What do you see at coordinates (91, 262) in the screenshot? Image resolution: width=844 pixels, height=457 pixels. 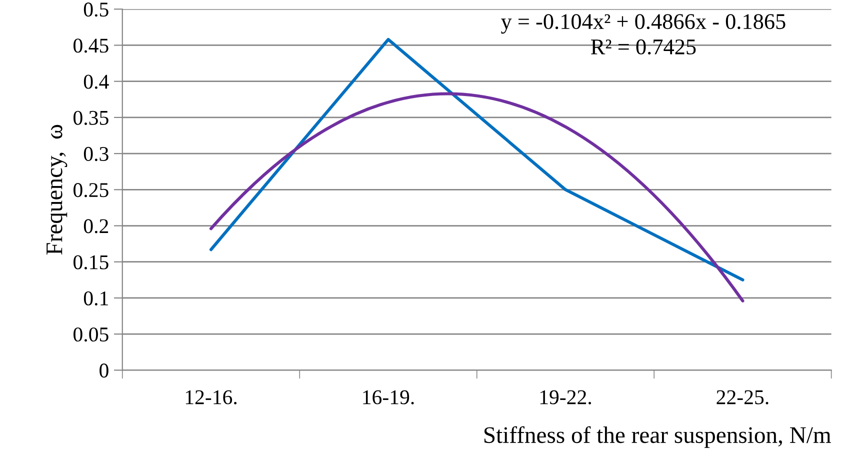 I see `y-tick-label: 0.15` at bounding box center [91, 262].